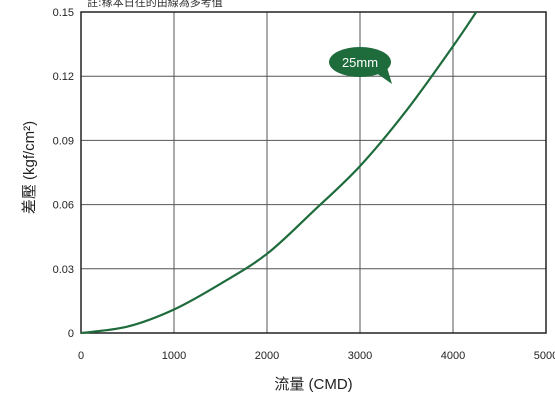 This screenshot has height=397, width=555. Describe the element at coordinates (29, 167) in the screenshot. I see `y-axis-label: 差壓 (kgf/cm²)` at that location.